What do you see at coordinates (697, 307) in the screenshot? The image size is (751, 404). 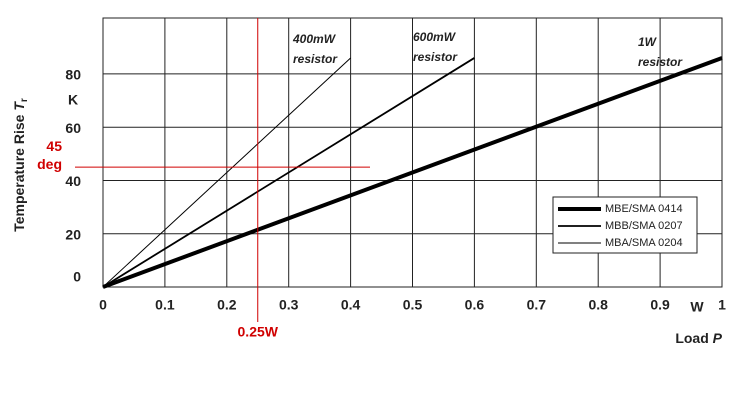 I see `x-unit: W` at bounding box center [697, 307].